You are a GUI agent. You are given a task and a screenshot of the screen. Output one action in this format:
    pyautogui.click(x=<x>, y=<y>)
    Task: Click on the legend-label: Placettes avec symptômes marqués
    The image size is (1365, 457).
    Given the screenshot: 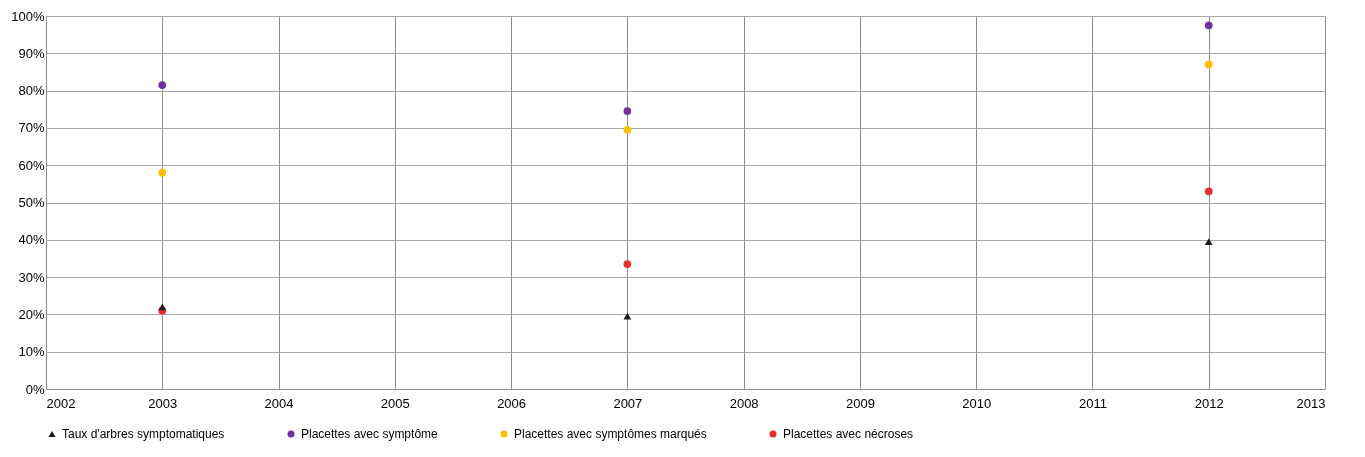 What is the action you would take?
    pyautogui.click(x=610, y=434)
    